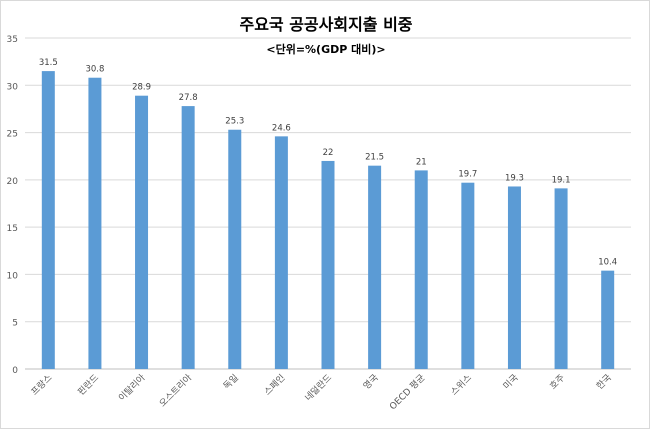 This screenshot has width=650, height=429. I want to click on y-tick-label: 20, so click(13, 182).